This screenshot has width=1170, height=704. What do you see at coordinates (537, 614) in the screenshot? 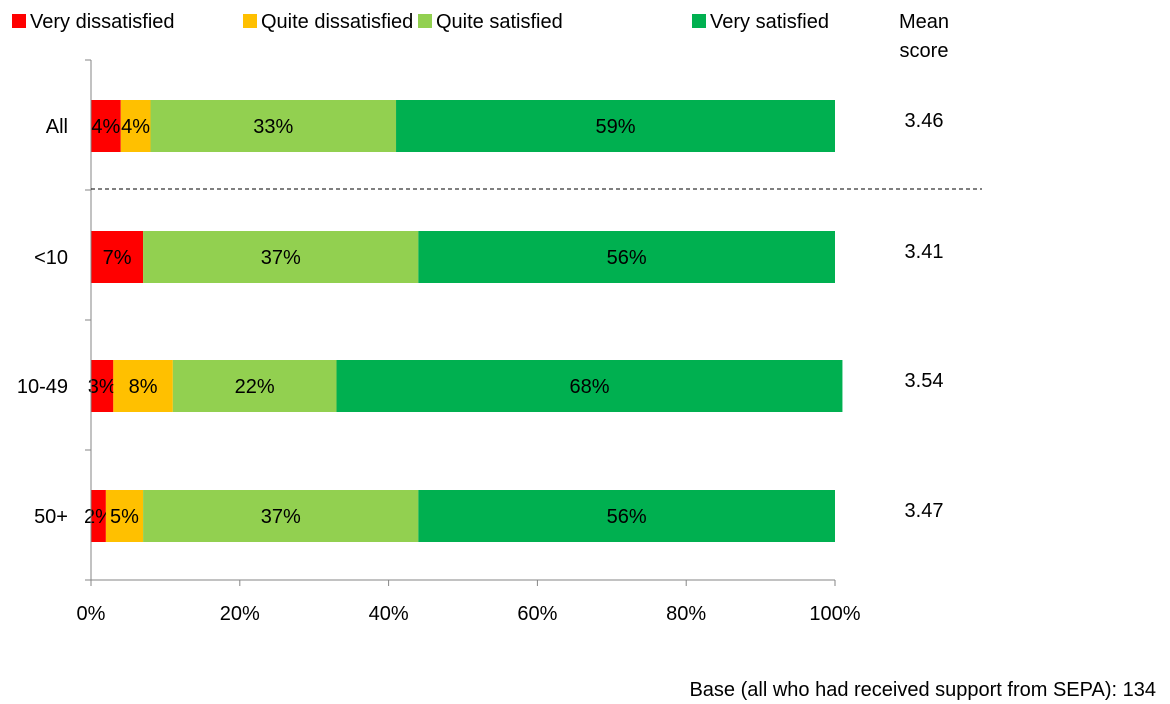
I see `x-tick-label: 60%` at bounding box center [537, 614].